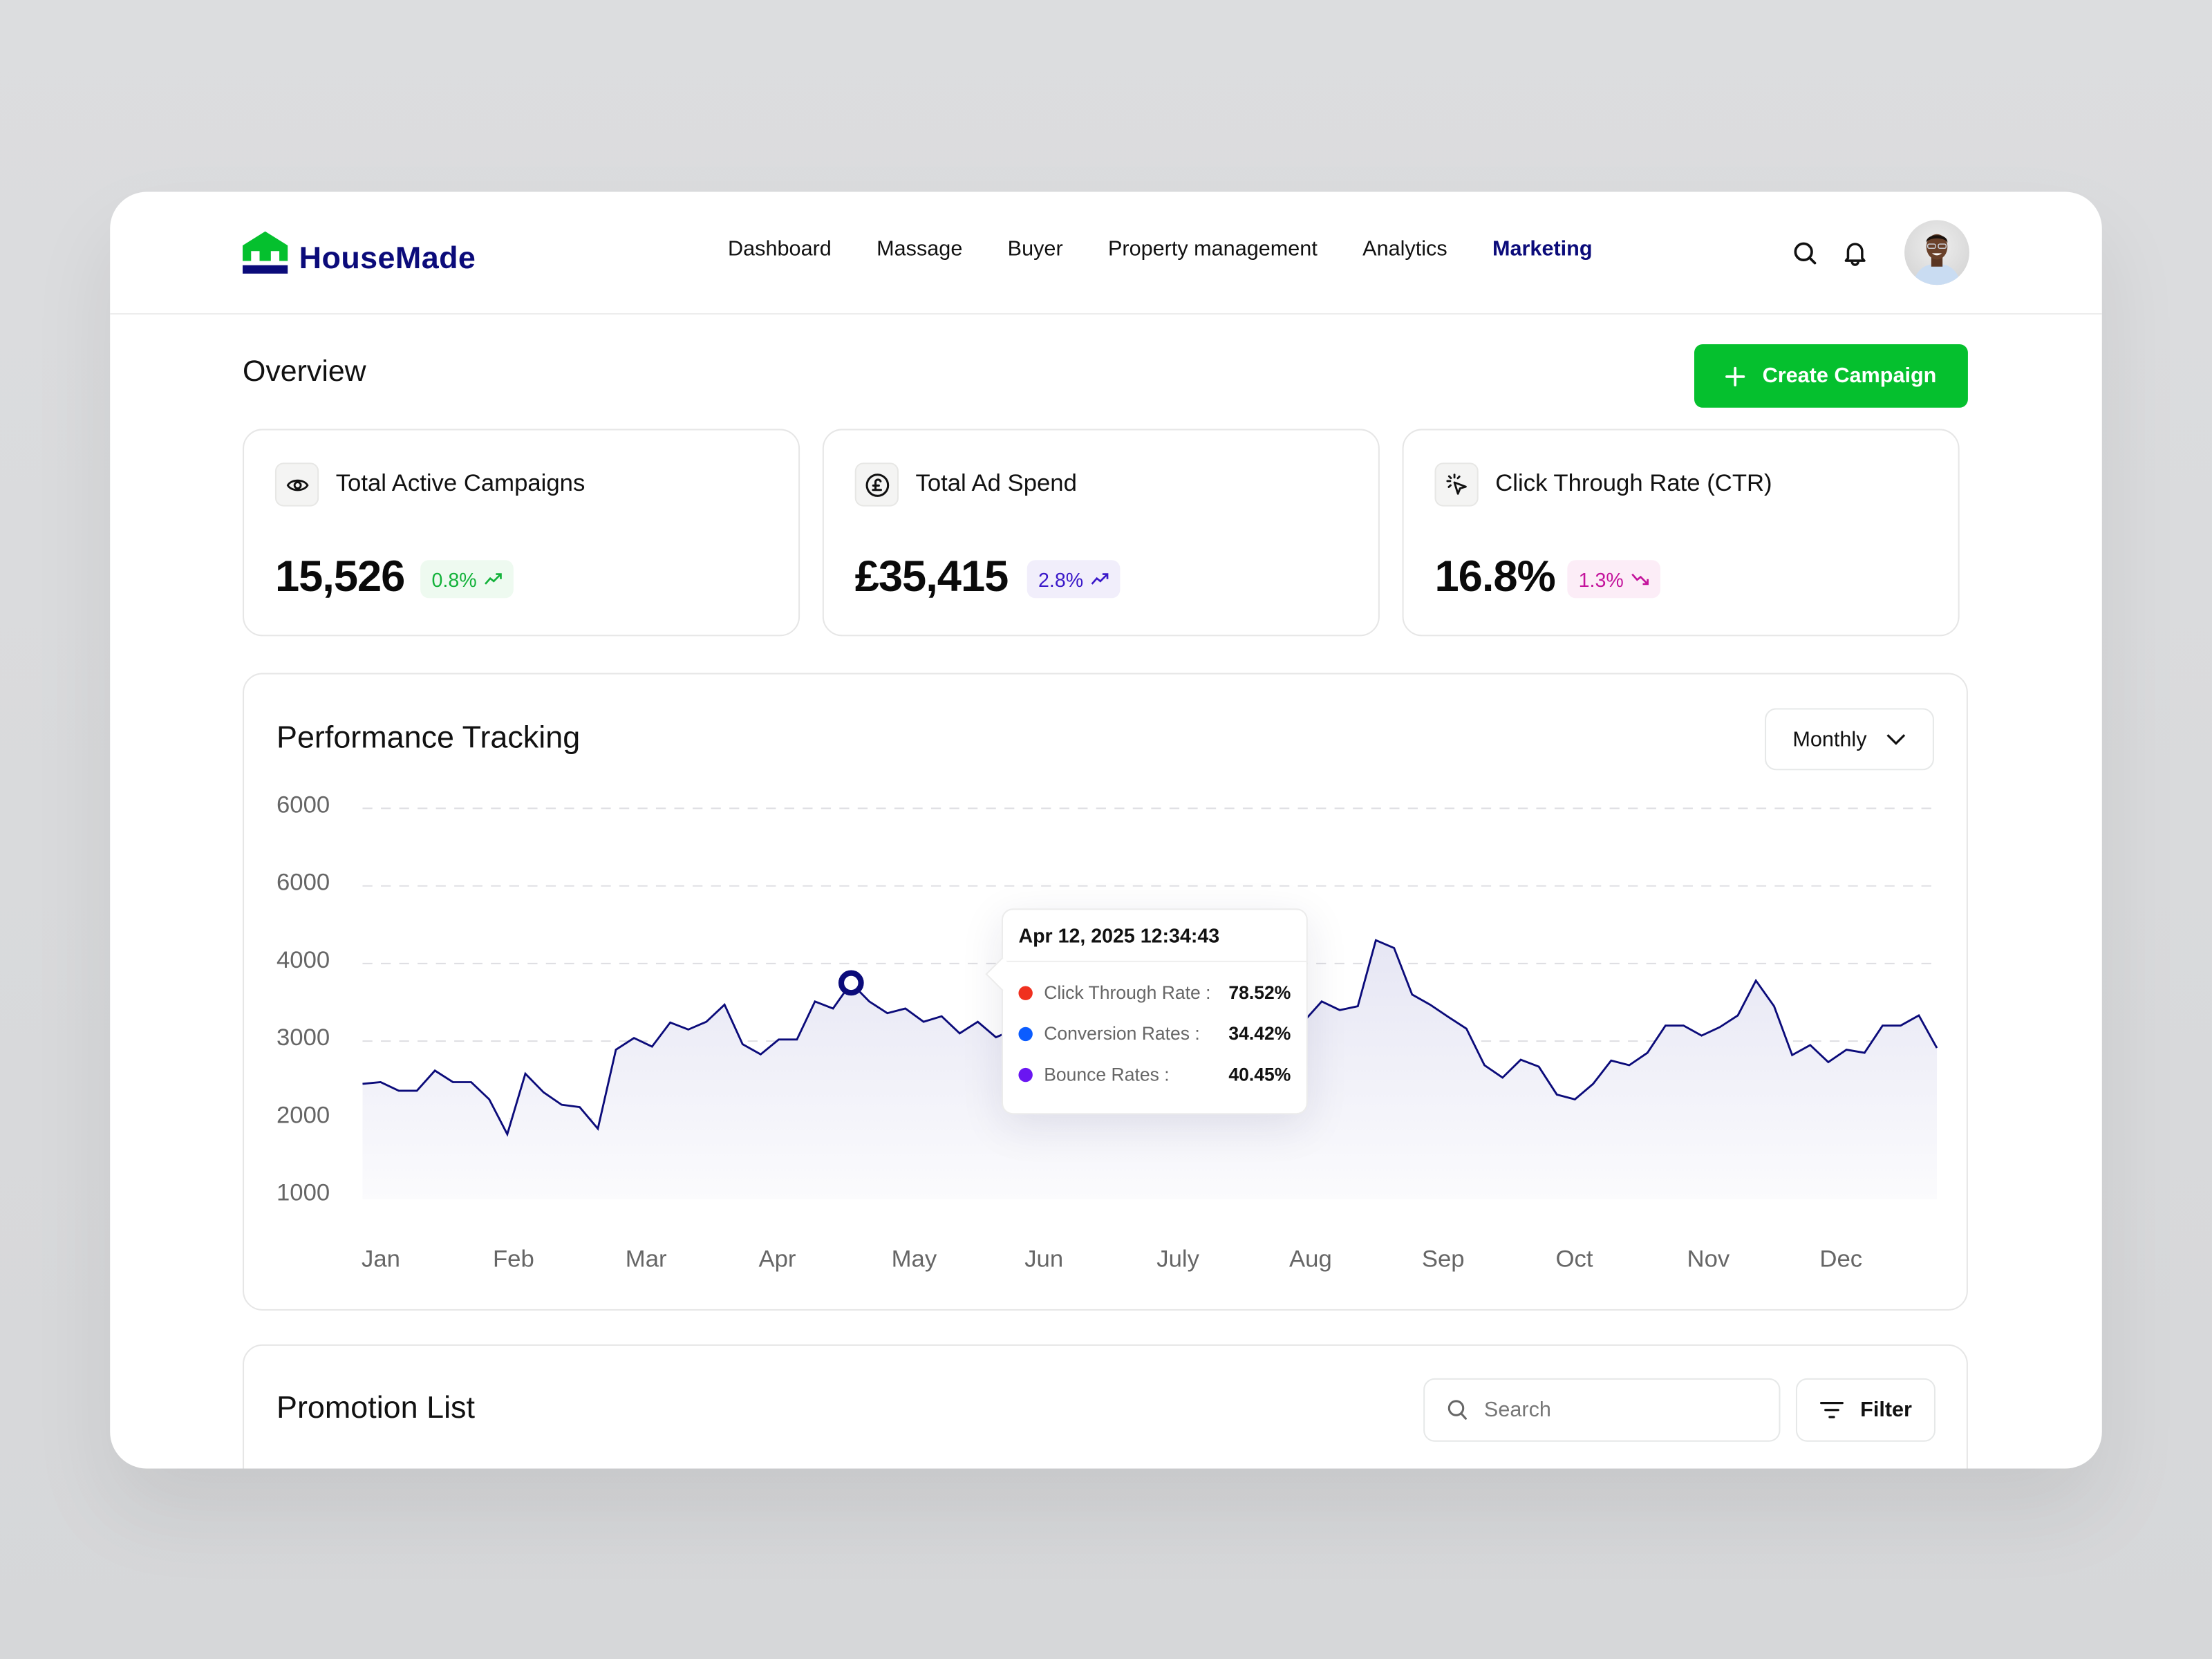  Describe the element at coordinates (1735, 376) in the screenshot. I see `plus-icon` at that location.